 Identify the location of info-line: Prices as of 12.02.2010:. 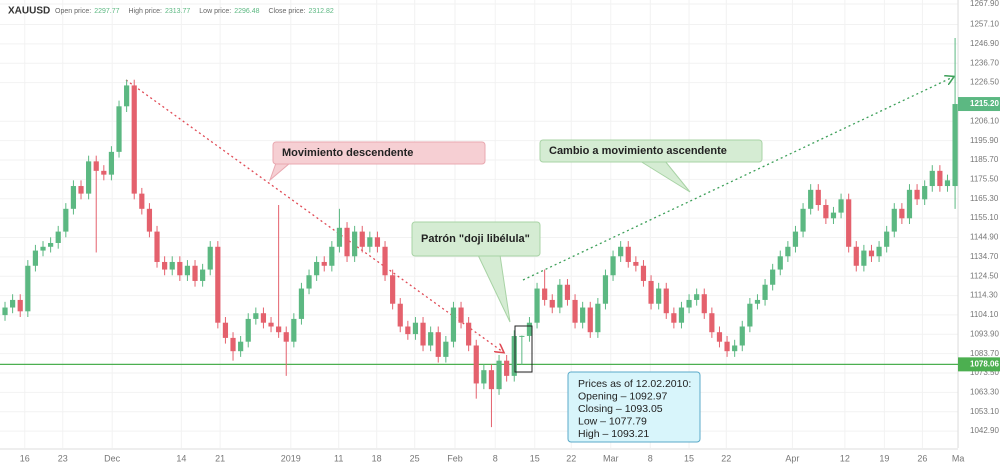
(634, 384).